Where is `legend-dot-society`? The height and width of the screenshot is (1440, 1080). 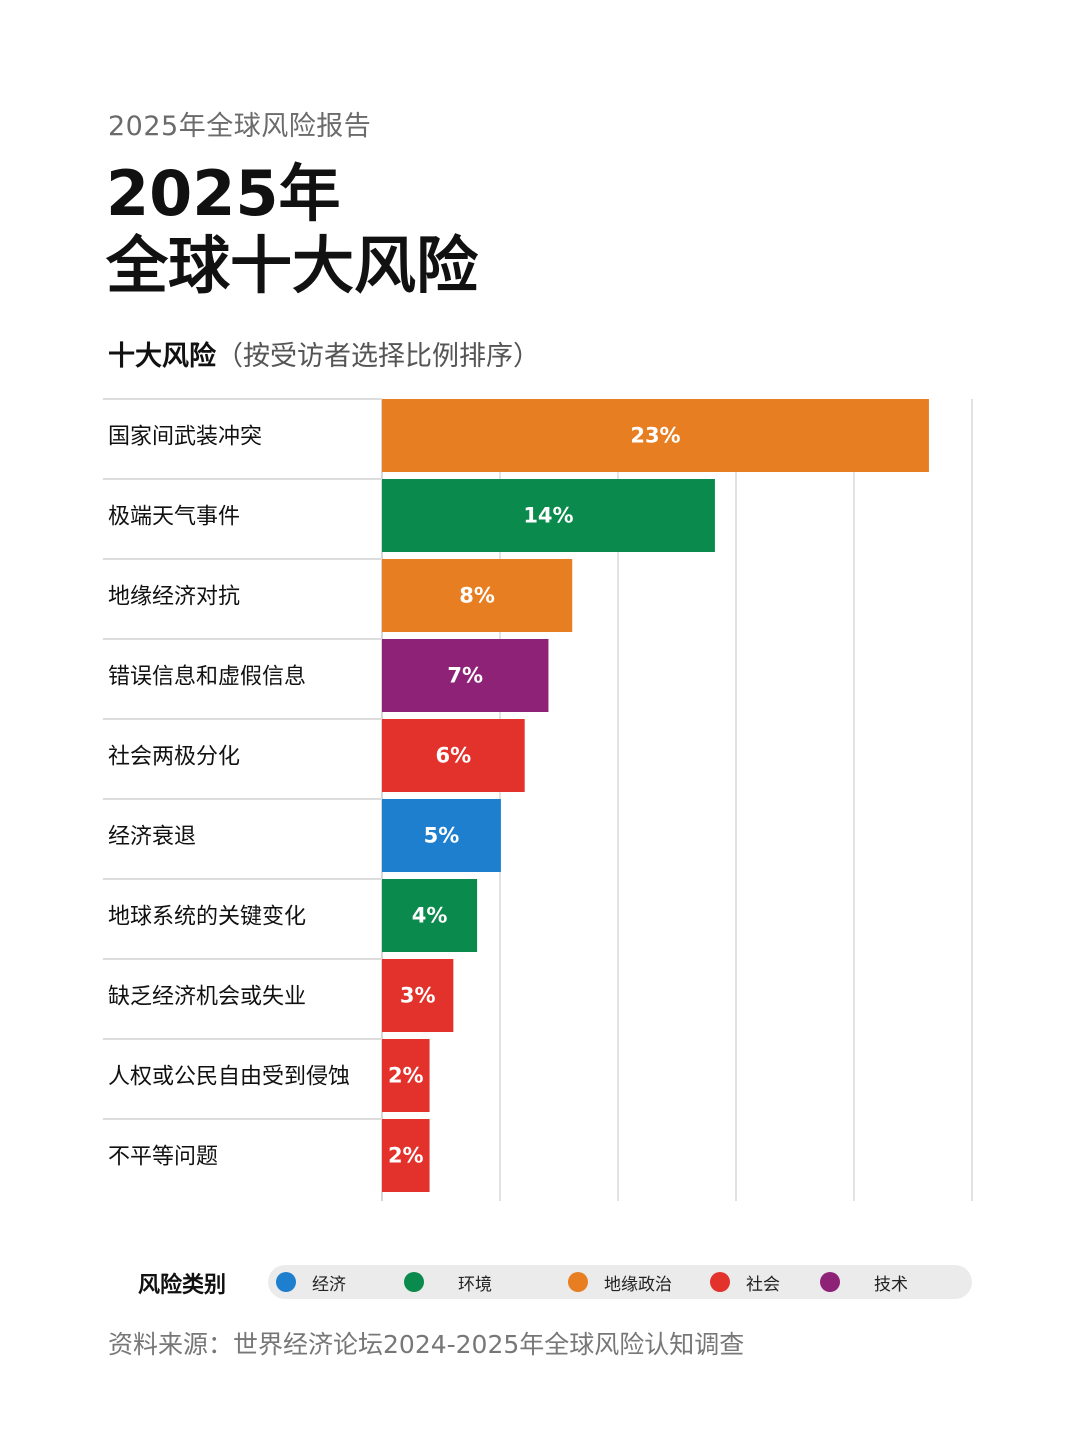 legend-dot-society is located at coordinates (720, 1282).